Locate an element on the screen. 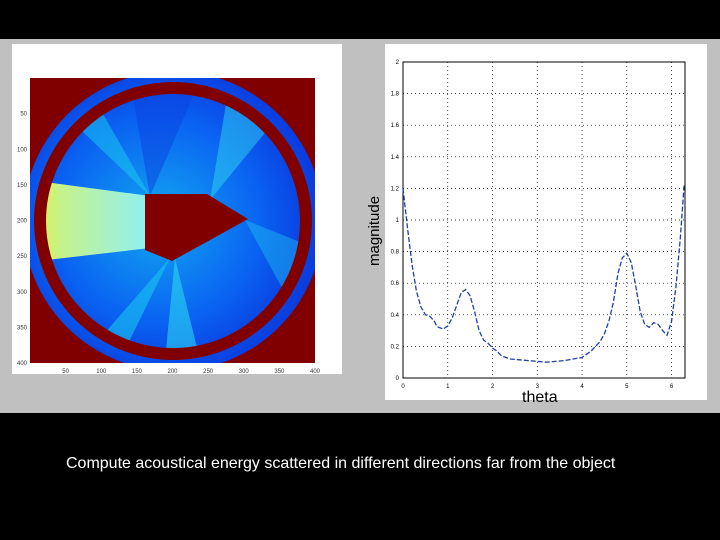 The image size is (720, 540). x-tick-label: 0 is located at coordinates (403, 387).